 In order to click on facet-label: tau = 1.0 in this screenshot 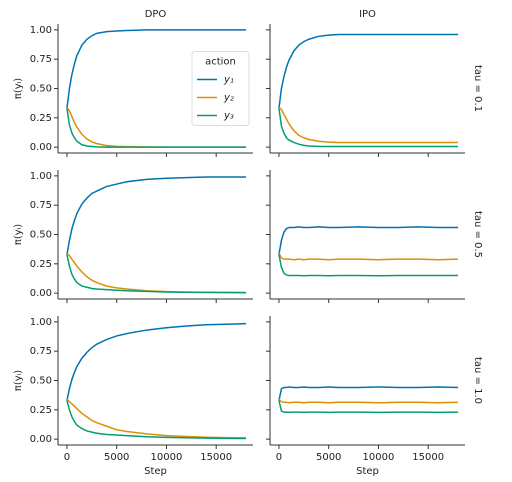, I will do `click(477, 380)`.